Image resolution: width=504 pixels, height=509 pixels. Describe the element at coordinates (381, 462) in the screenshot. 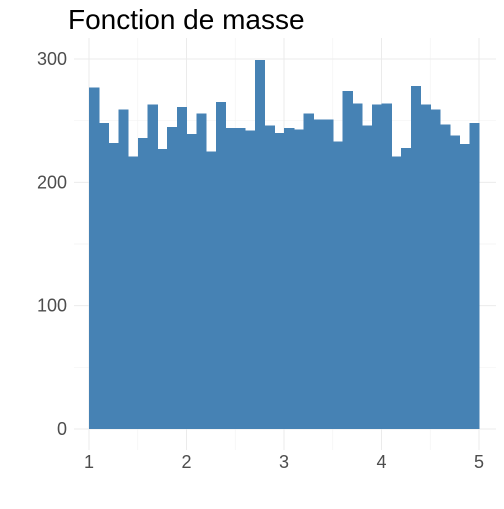

I see `x-tick-label: 4` at that location.